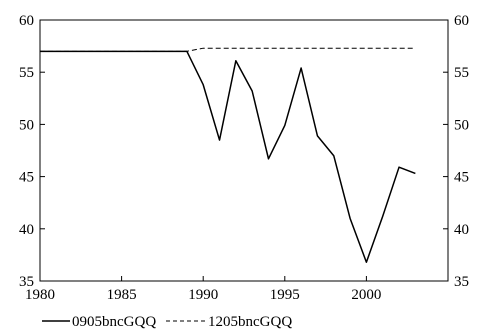 The width and height of the screenshot is (493, 331). I want to click on y-right-tick-label-50: 50, so click(461, 125).